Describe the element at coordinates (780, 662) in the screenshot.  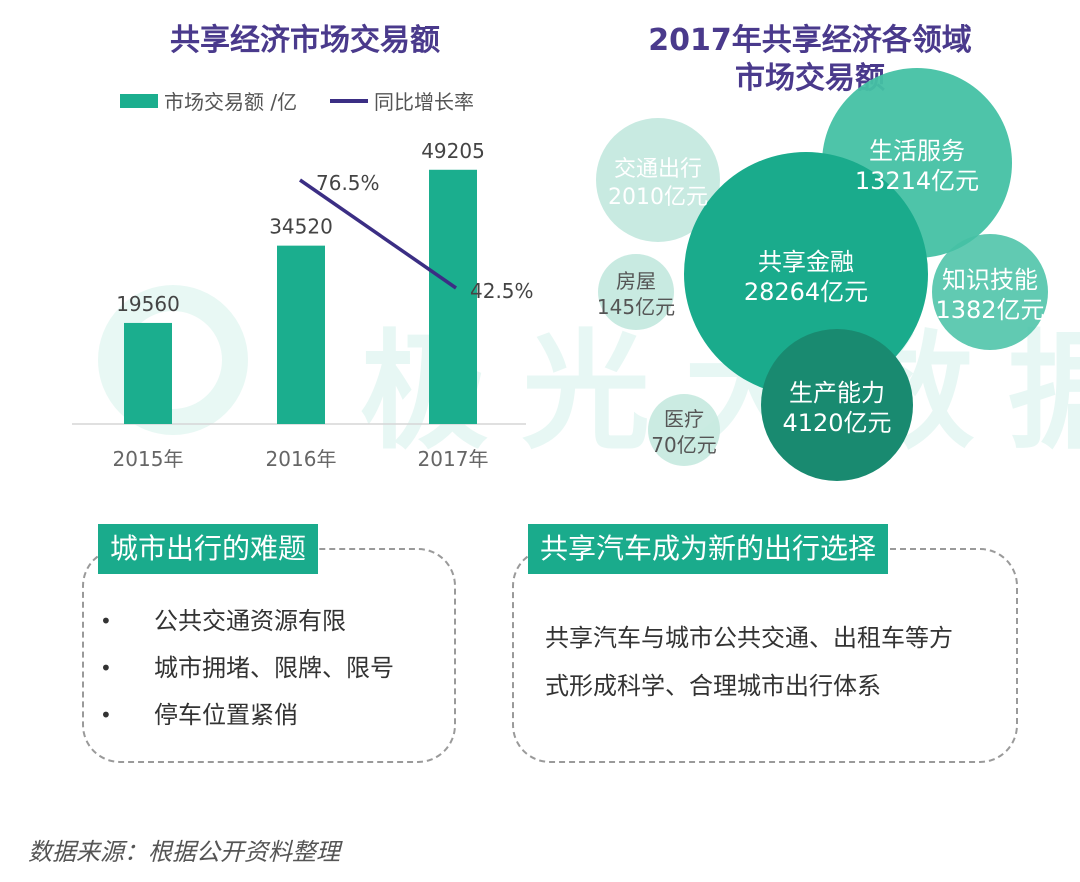
I see `solution-text: 共享汽车与城市公共交通、出租车等方 式形成科学、合理城市出行体系` at that location.